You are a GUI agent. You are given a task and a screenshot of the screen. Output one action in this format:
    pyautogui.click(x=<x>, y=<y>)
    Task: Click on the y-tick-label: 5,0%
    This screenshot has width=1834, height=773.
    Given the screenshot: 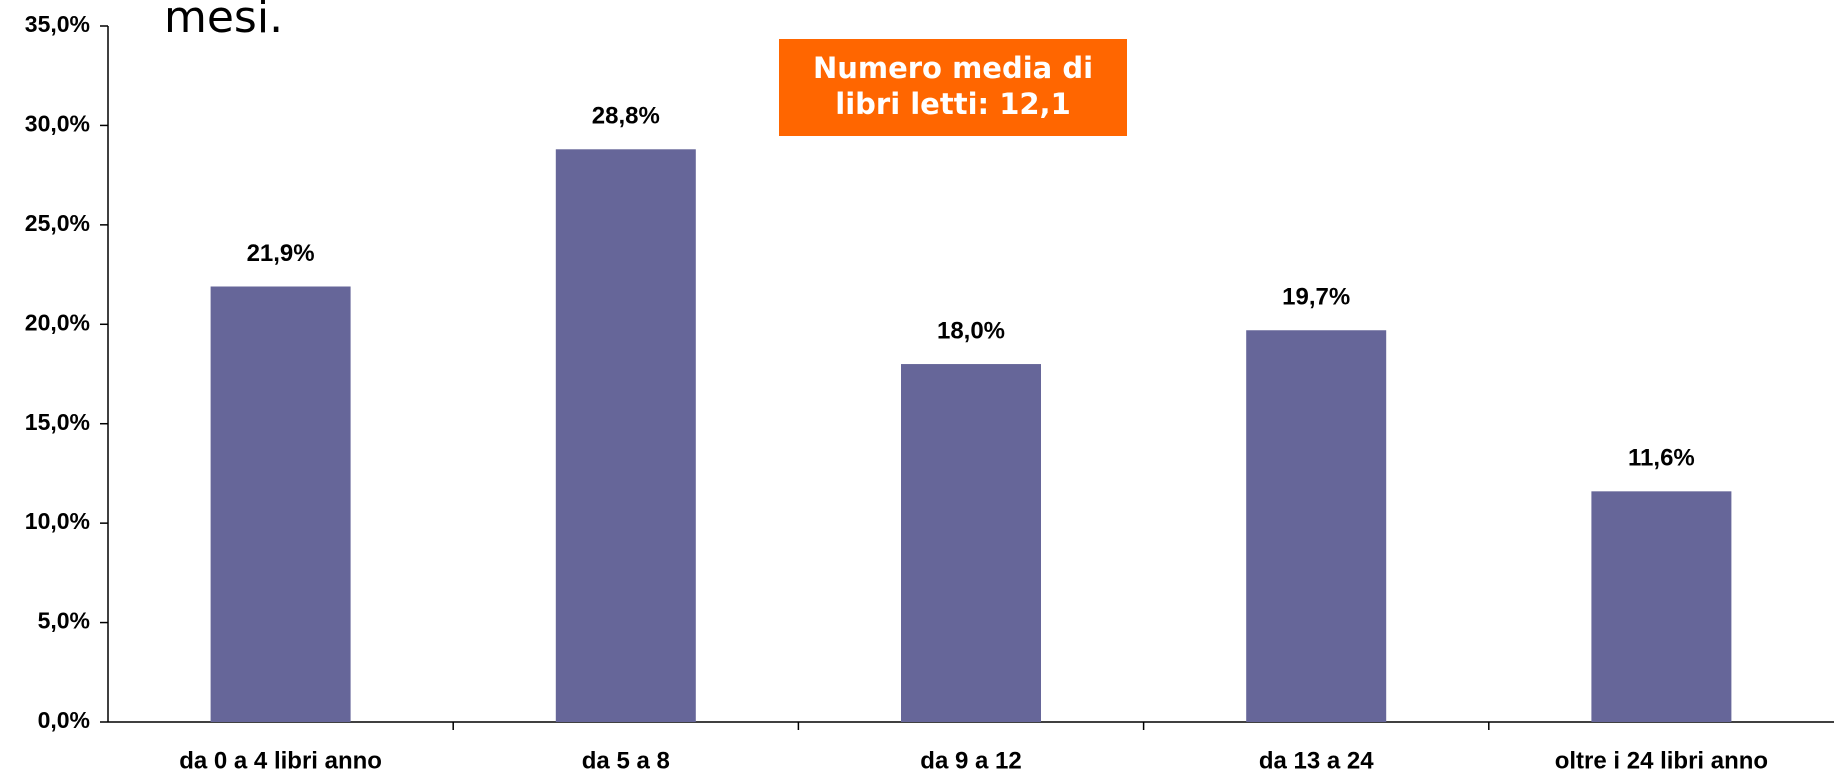 What is the action you would take?
    pyautogui.click(x=64, y=621)
    